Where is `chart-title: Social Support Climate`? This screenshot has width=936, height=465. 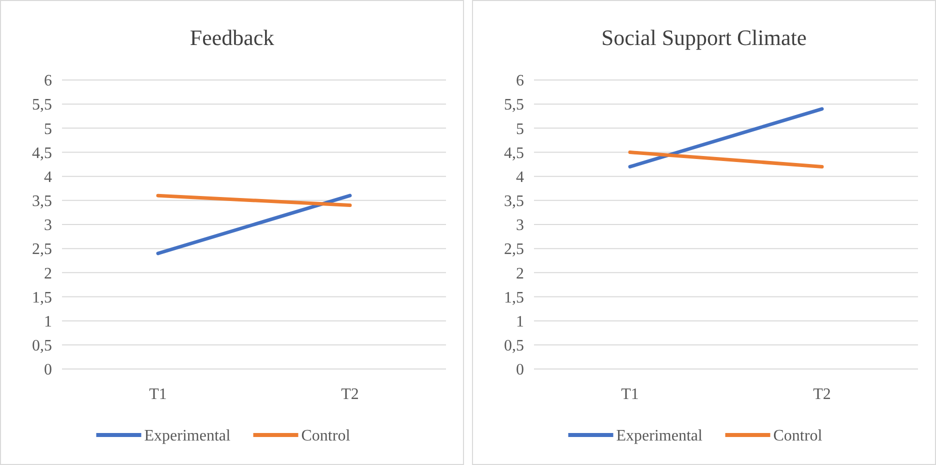 chart-title: Social Support Climate is located at coordinates (704, 37).